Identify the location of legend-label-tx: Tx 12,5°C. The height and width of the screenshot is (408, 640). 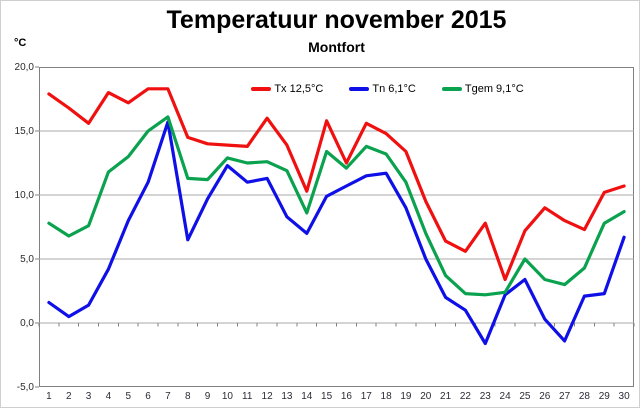
(299, 89).